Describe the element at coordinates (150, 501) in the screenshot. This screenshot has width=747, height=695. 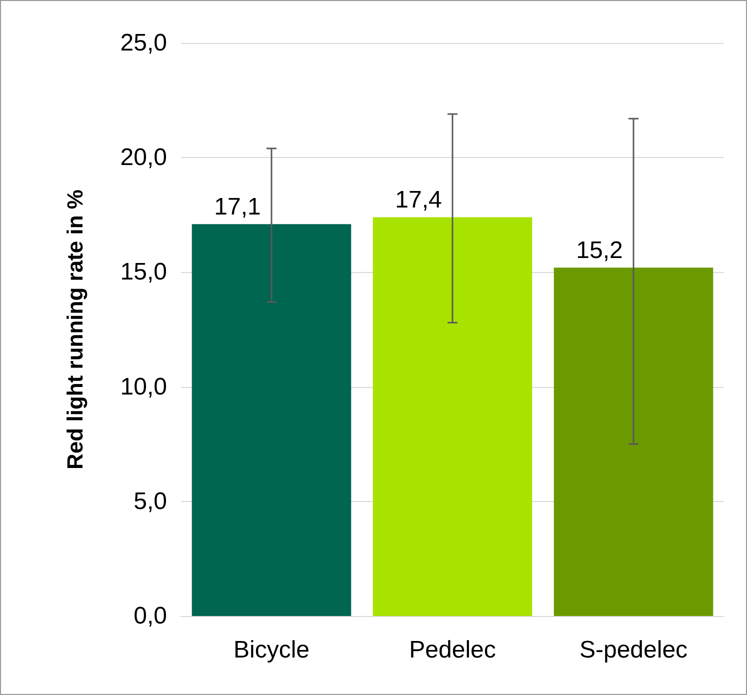
I see `y-tick-label: 5,0` at that location.